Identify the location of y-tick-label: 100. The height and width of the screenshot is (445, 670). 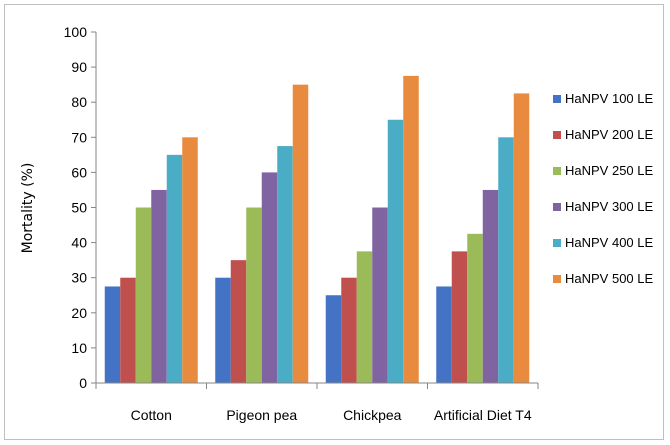
(76, 32).